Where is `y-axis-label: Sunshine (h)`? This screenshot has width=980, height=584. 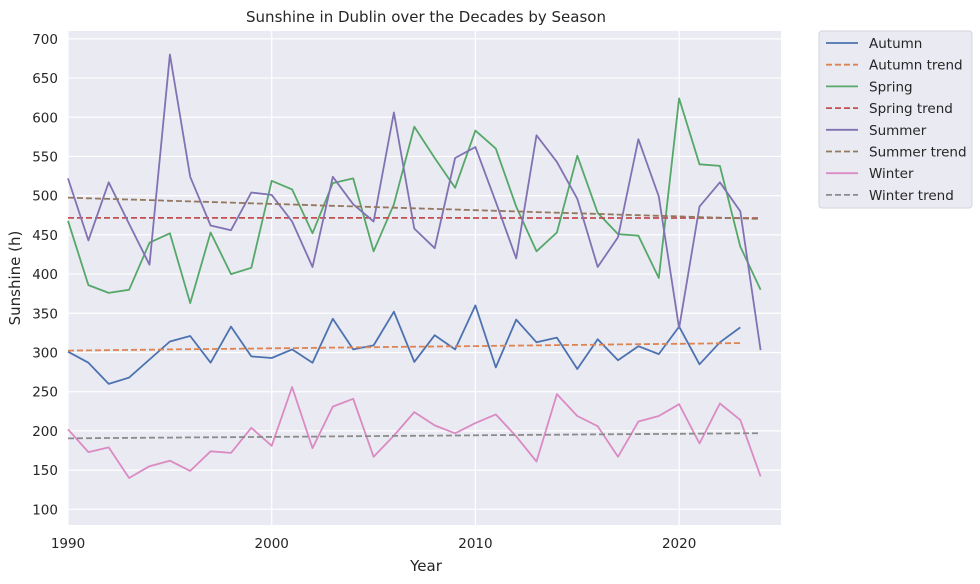
y-axis-label: Sunshine (h) is located at coordinates (15, 278).